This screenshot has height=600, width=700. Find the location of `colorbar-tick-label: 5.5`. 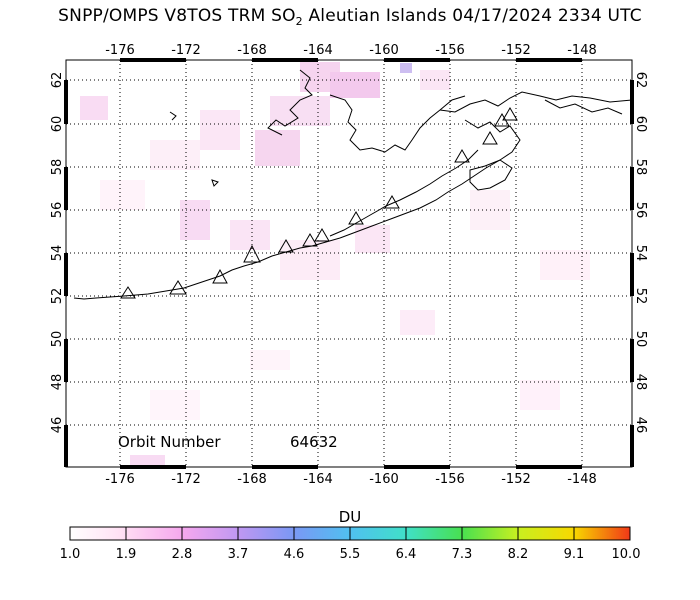

colorbar-tick-label: 5.5 is located at coordinates (350, 554).